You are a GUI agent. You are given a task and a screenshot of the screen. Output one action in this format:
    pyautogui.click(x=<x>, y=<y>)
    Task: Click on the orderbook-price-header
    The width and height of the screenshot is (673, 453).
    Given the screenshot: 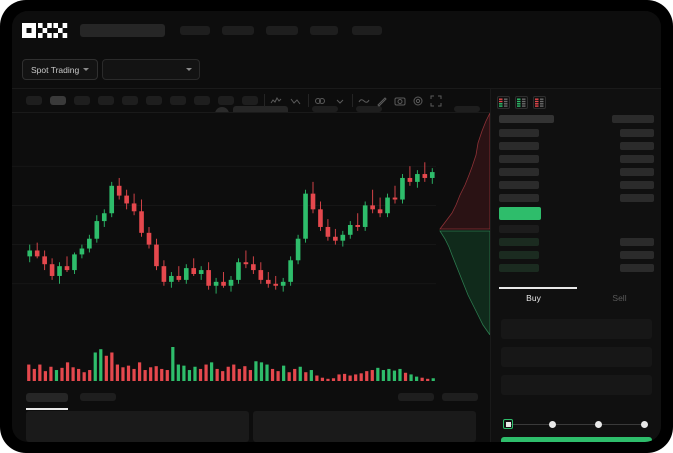 What is the action you would take?
    pyautogui.click(x=526, y=119)
    